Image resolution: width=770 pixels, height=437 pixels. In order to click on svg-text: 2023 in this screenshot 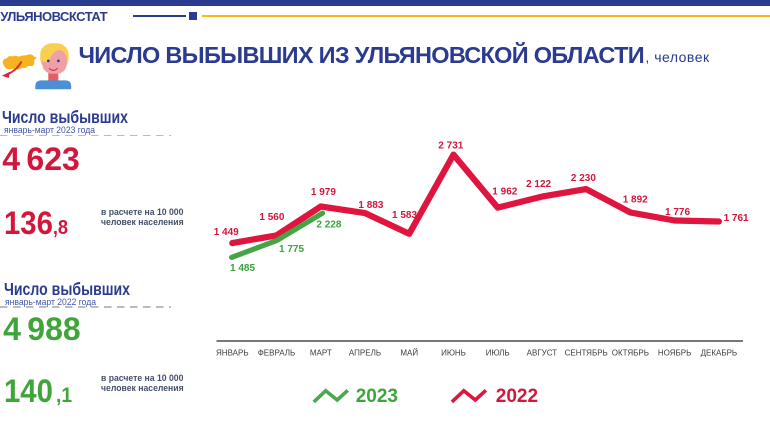, I will do `click(377, 396)`.